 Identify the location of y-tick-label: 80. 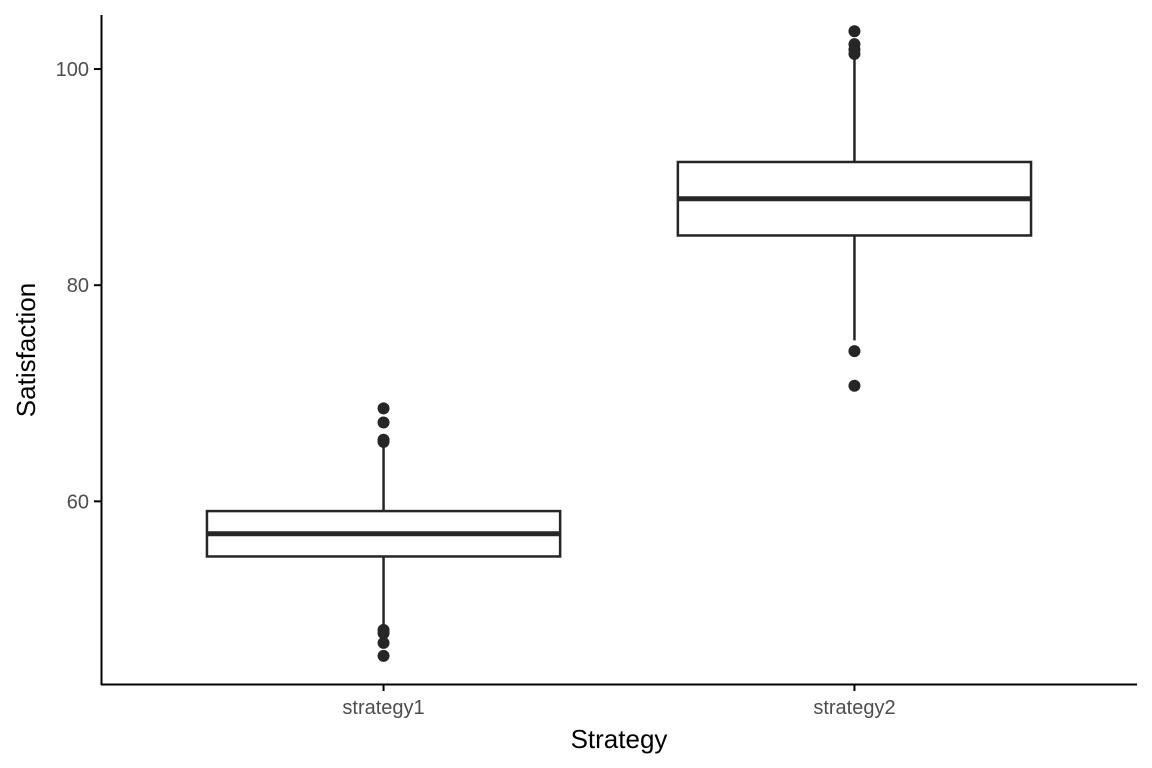
(78, 286).